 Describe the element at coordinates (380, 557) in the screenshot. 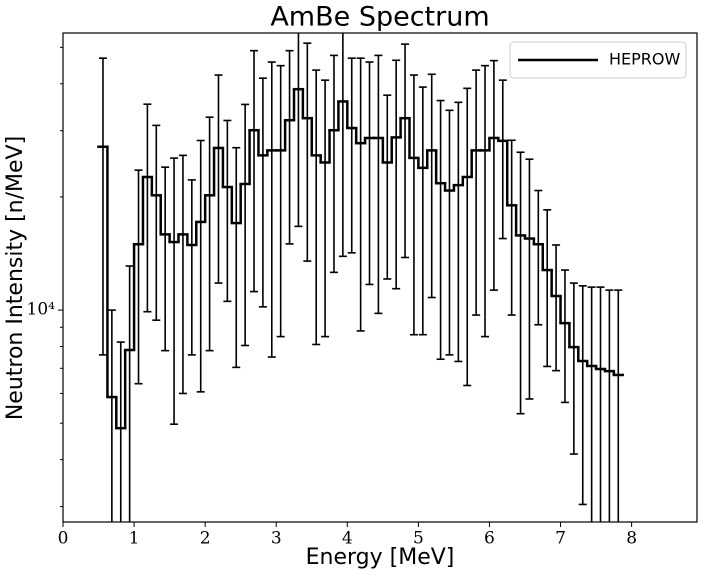

I see `x-axis-label: Energy [MeV]` at that location.